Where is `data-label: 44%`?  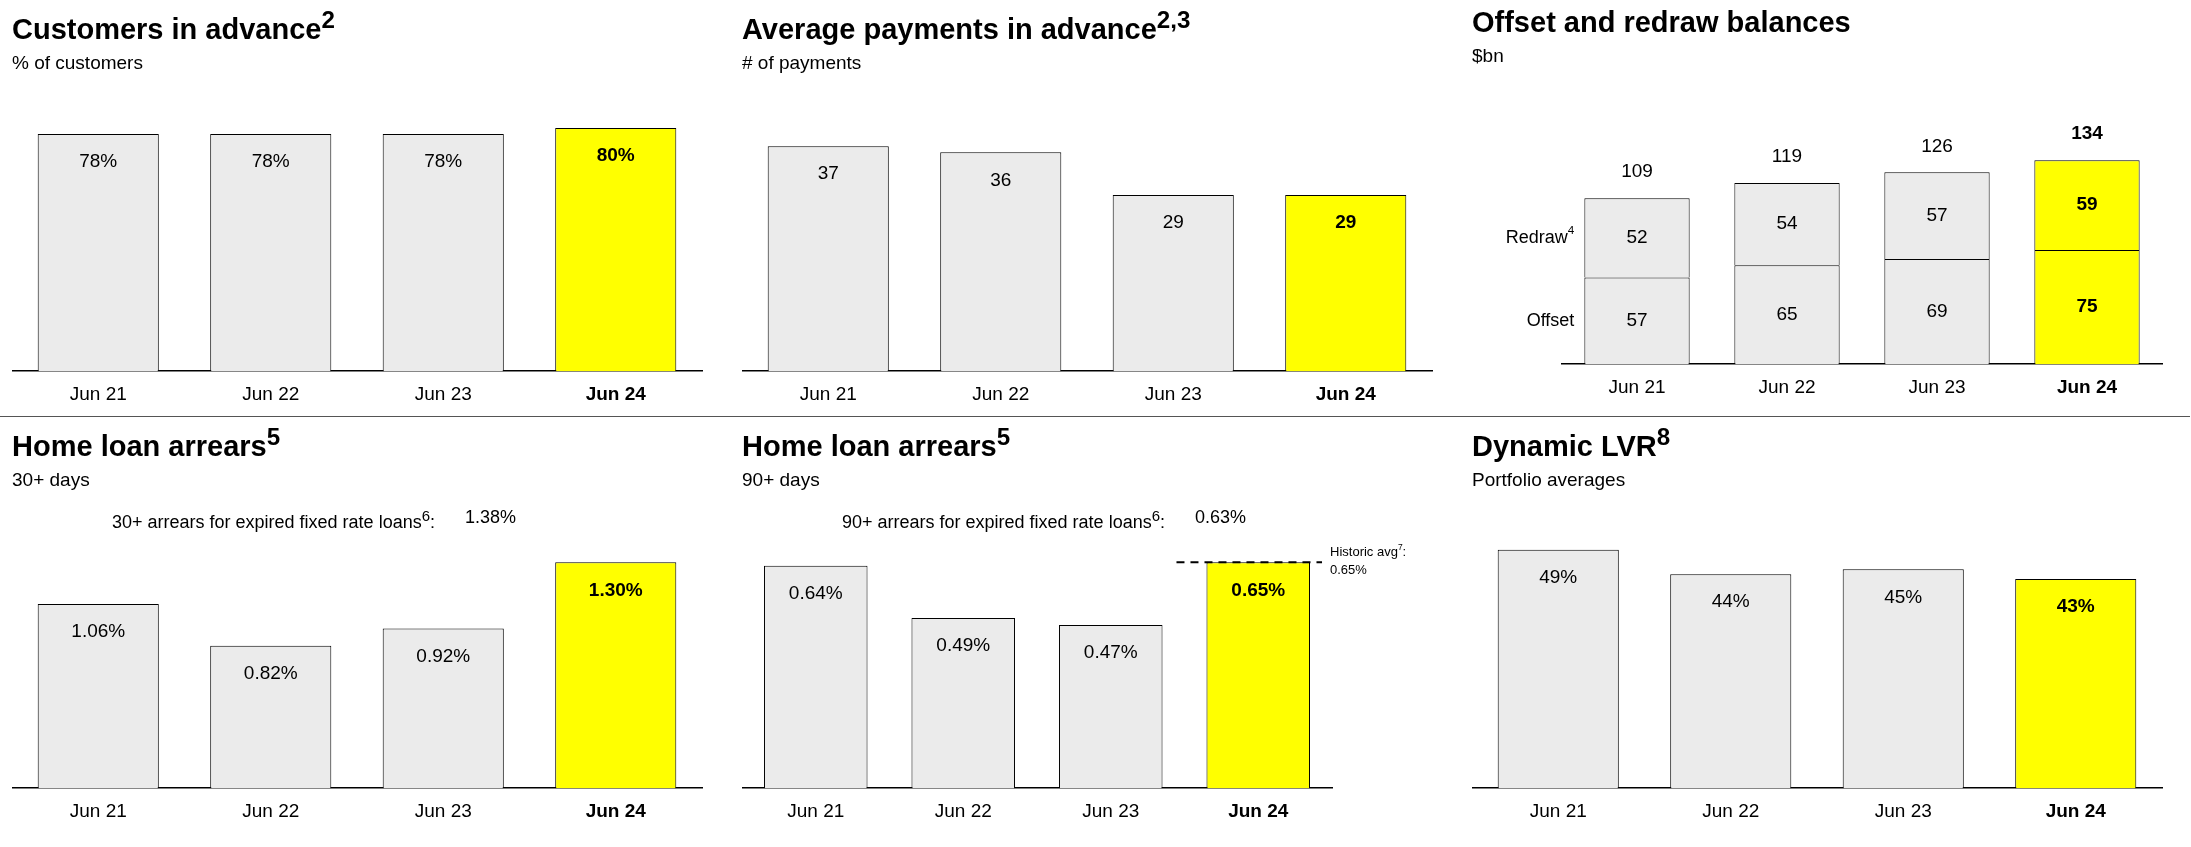 data-label: 44% is located at coordinates (1730, 601).